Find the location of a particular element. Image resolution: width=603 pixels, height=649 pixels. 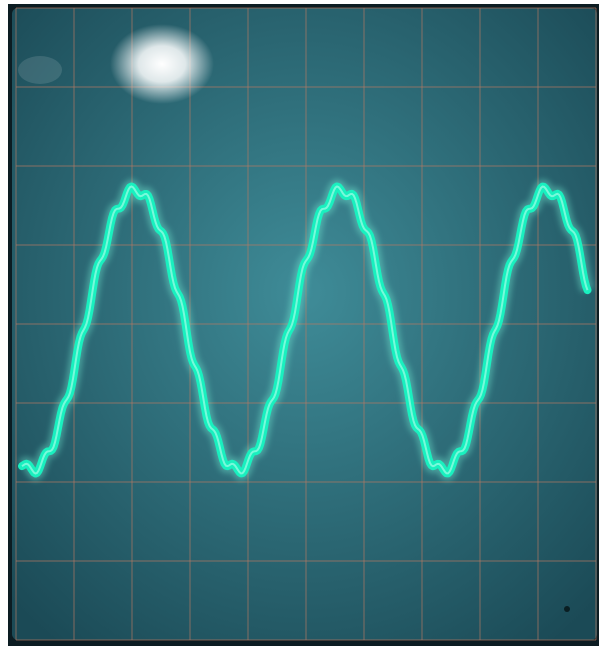

screen-glare is located at coordinates (162, 64).